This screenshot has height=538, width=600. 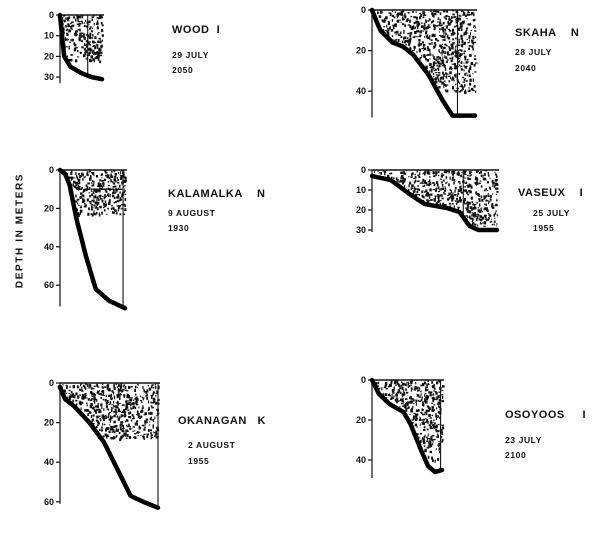 What do you see at coordinates (183, 70) in the screenshot?
I see `time-wood: 2050` at bounding box center [183, 70].